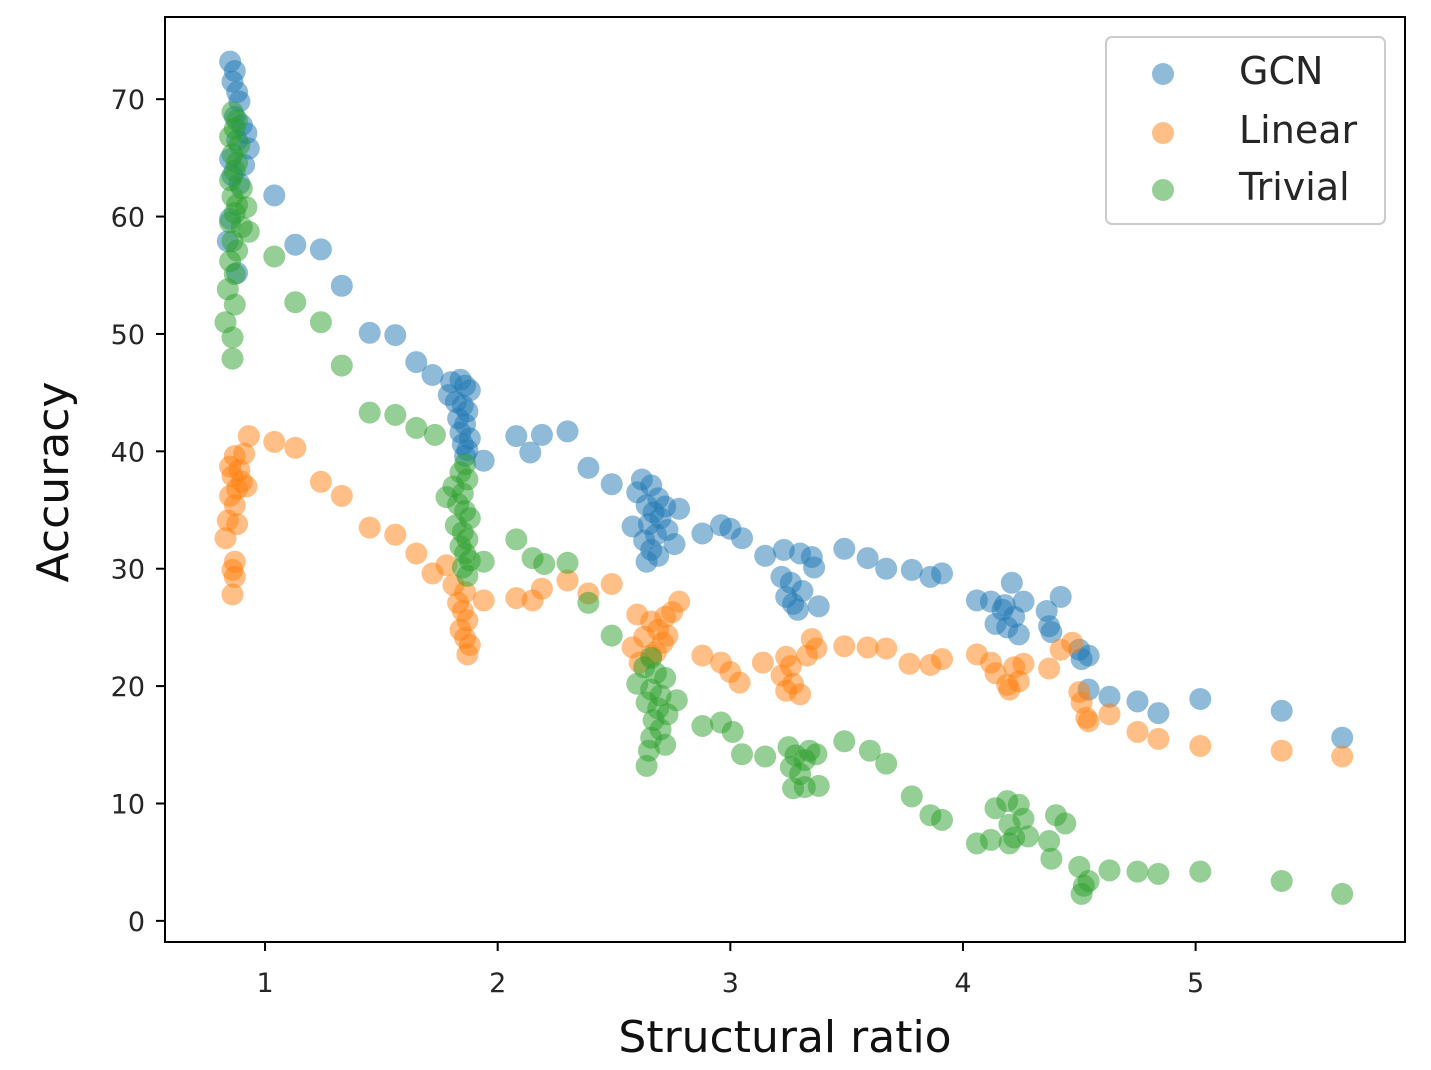  Describe the element at coordinates (1163, 190) in the screenshot. I see `legend-marker-trivial` at that location.